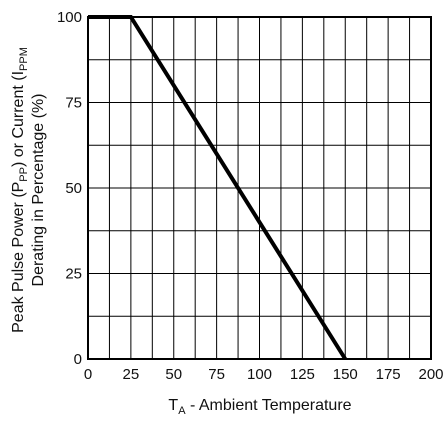 This screenshot has height=421, width=446. I want to click on x-tick-label: 25, so click(131, 374).